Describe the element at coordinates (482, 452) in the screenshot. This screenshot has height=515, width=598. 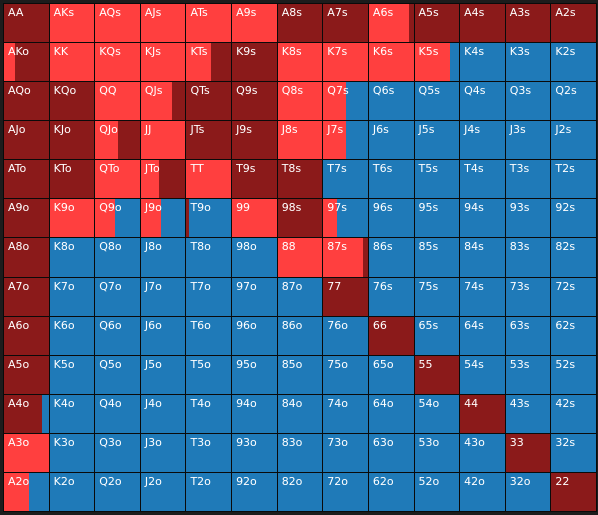
I see `hand-cell: 43o` at that location.